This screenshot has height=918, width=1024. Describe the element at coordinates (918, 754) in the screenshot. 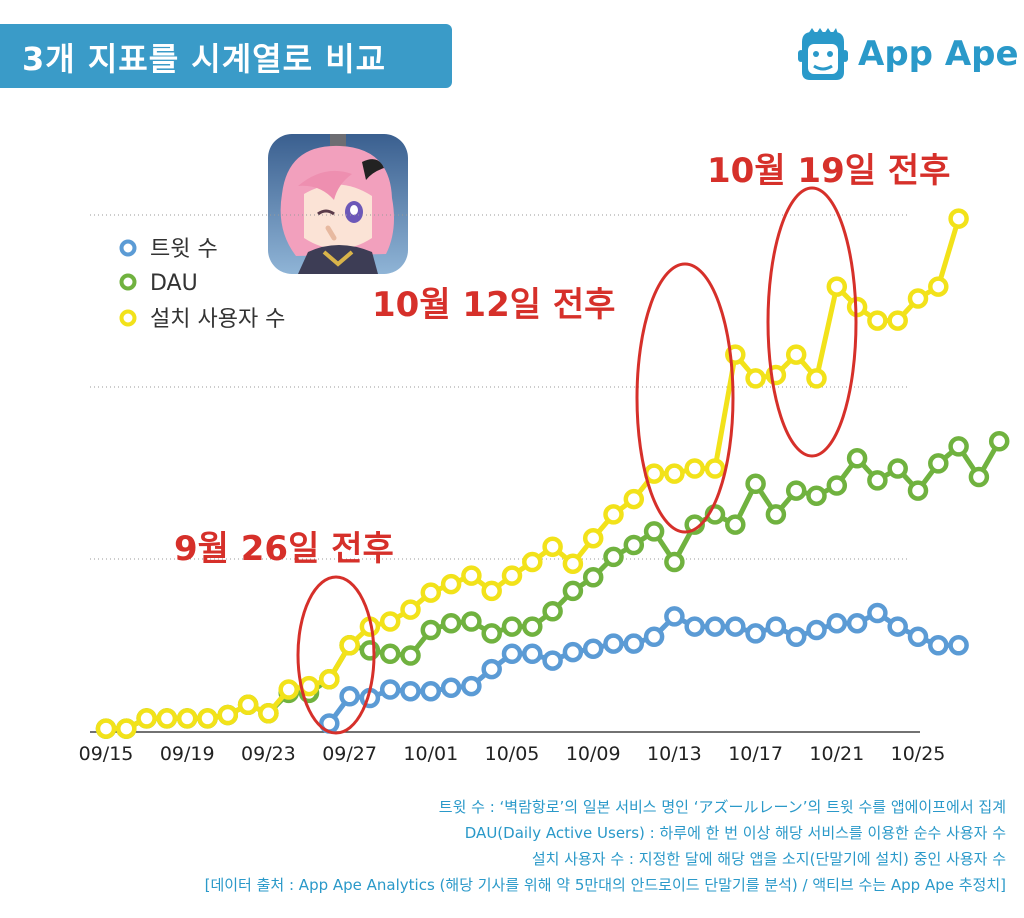

I see `x-tick-label: 10/25` at that location.